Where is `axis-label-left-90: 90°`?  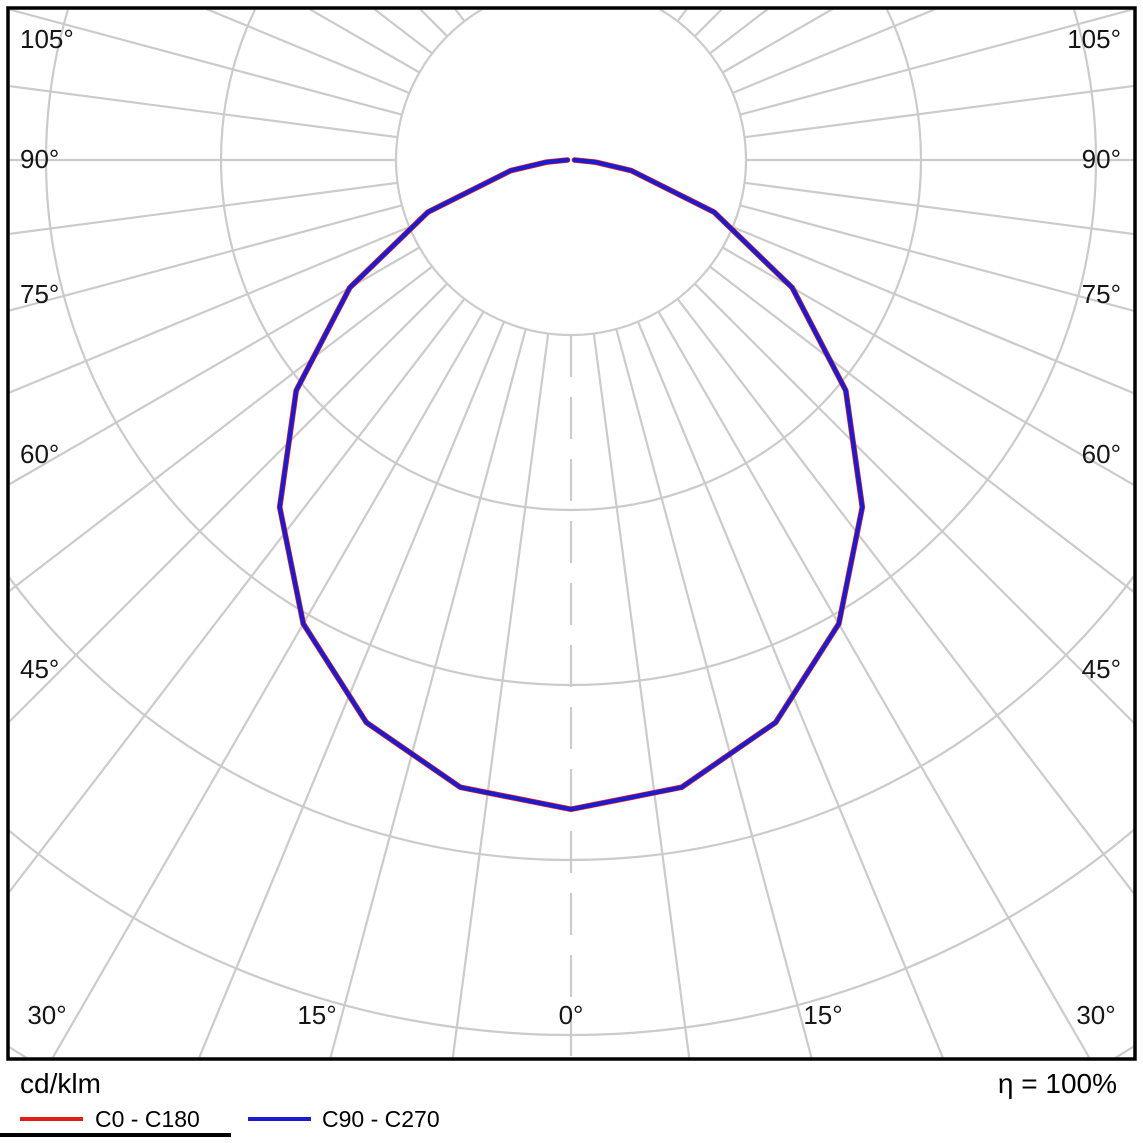 axis-label-left-90: 90° is located at coordinates (40, 159).